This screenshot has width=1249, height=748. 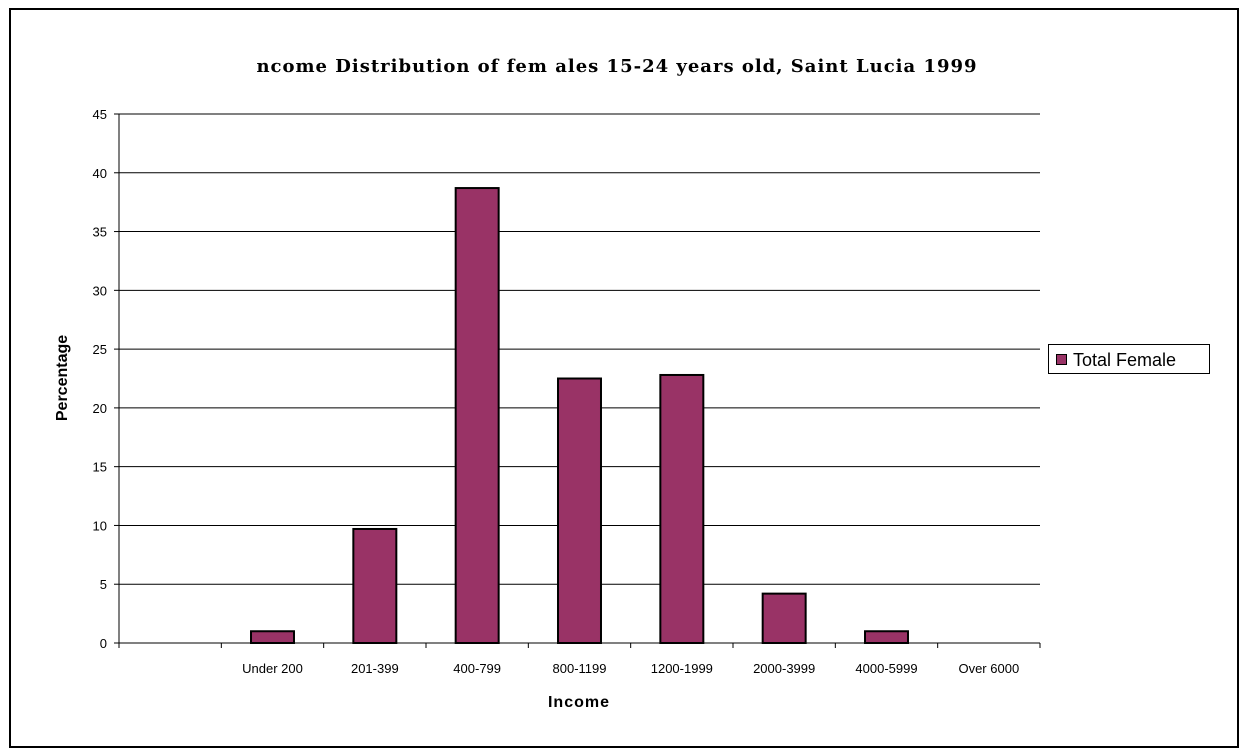 What do you see at coordinates (580, 668) in the screenshot?
I see `x-tick-label: 800-1199` at bounding box center [580, 668].